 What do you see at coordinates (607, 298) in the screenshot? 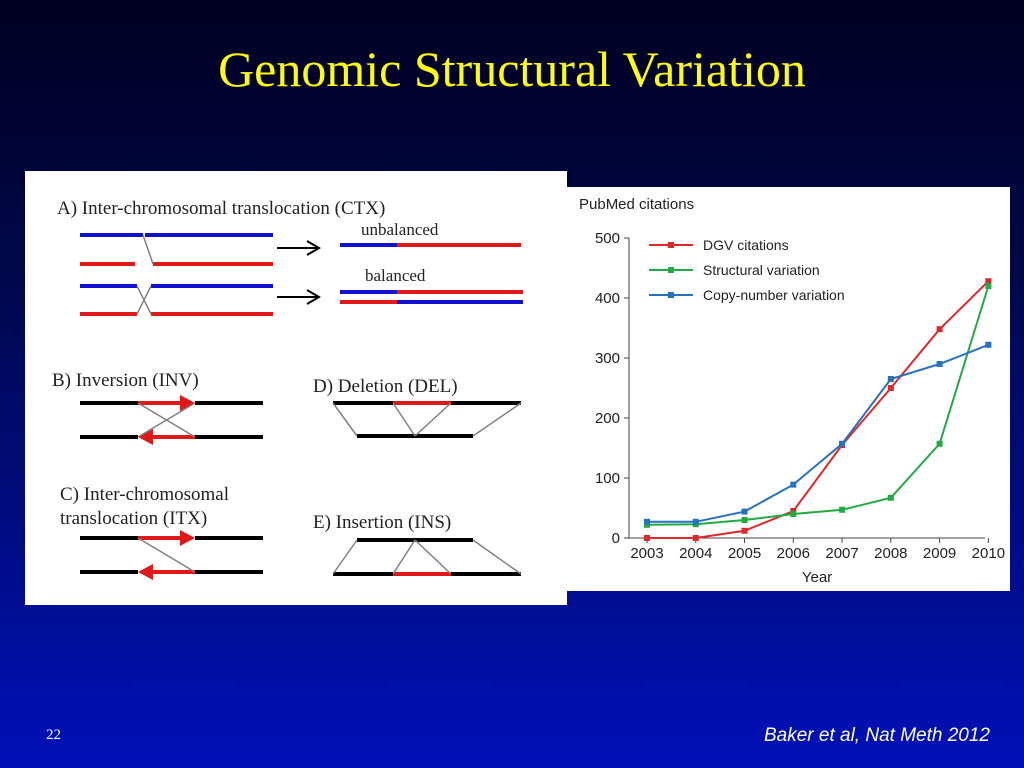
I see `y-tick-label: 400` at bounding box center [607, 298].